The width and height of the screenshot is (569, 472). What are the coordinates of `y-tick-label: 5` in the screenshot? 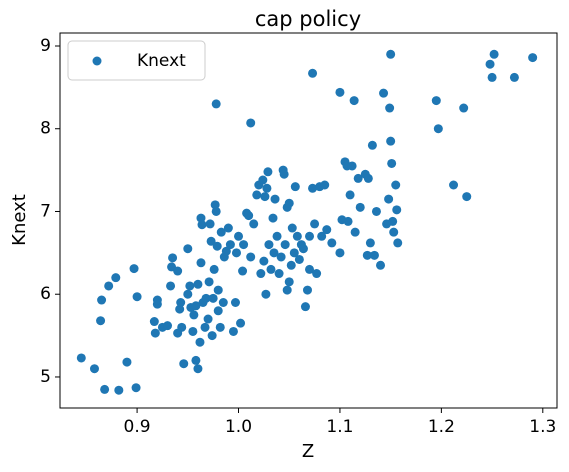 It's located at (45, 377).